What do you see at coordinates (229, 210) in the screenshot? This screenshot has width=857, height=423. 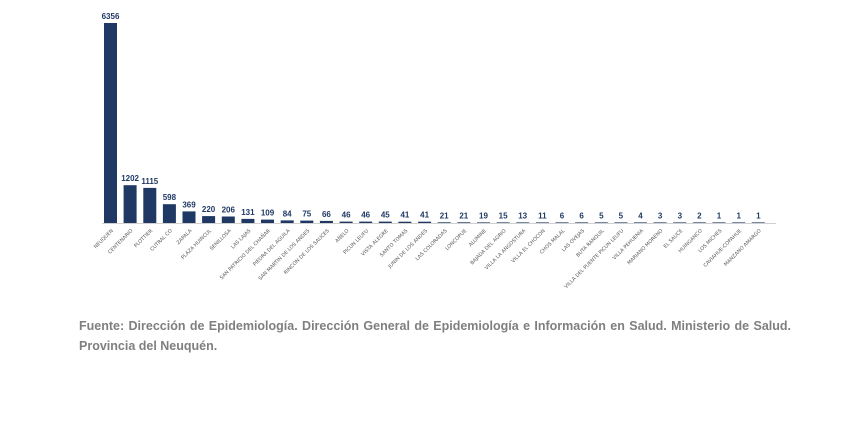 I see `value-label-senillosa: 206` at bounding box center [229, 210].